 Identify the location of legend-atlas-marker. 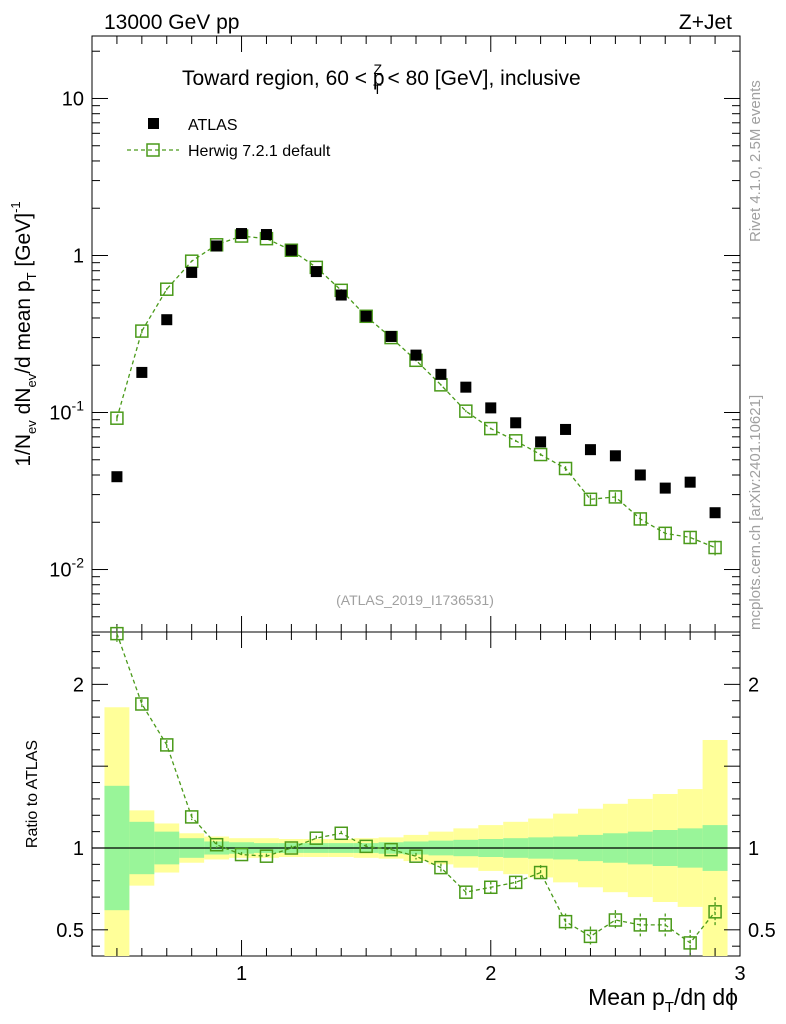
(153, 123).